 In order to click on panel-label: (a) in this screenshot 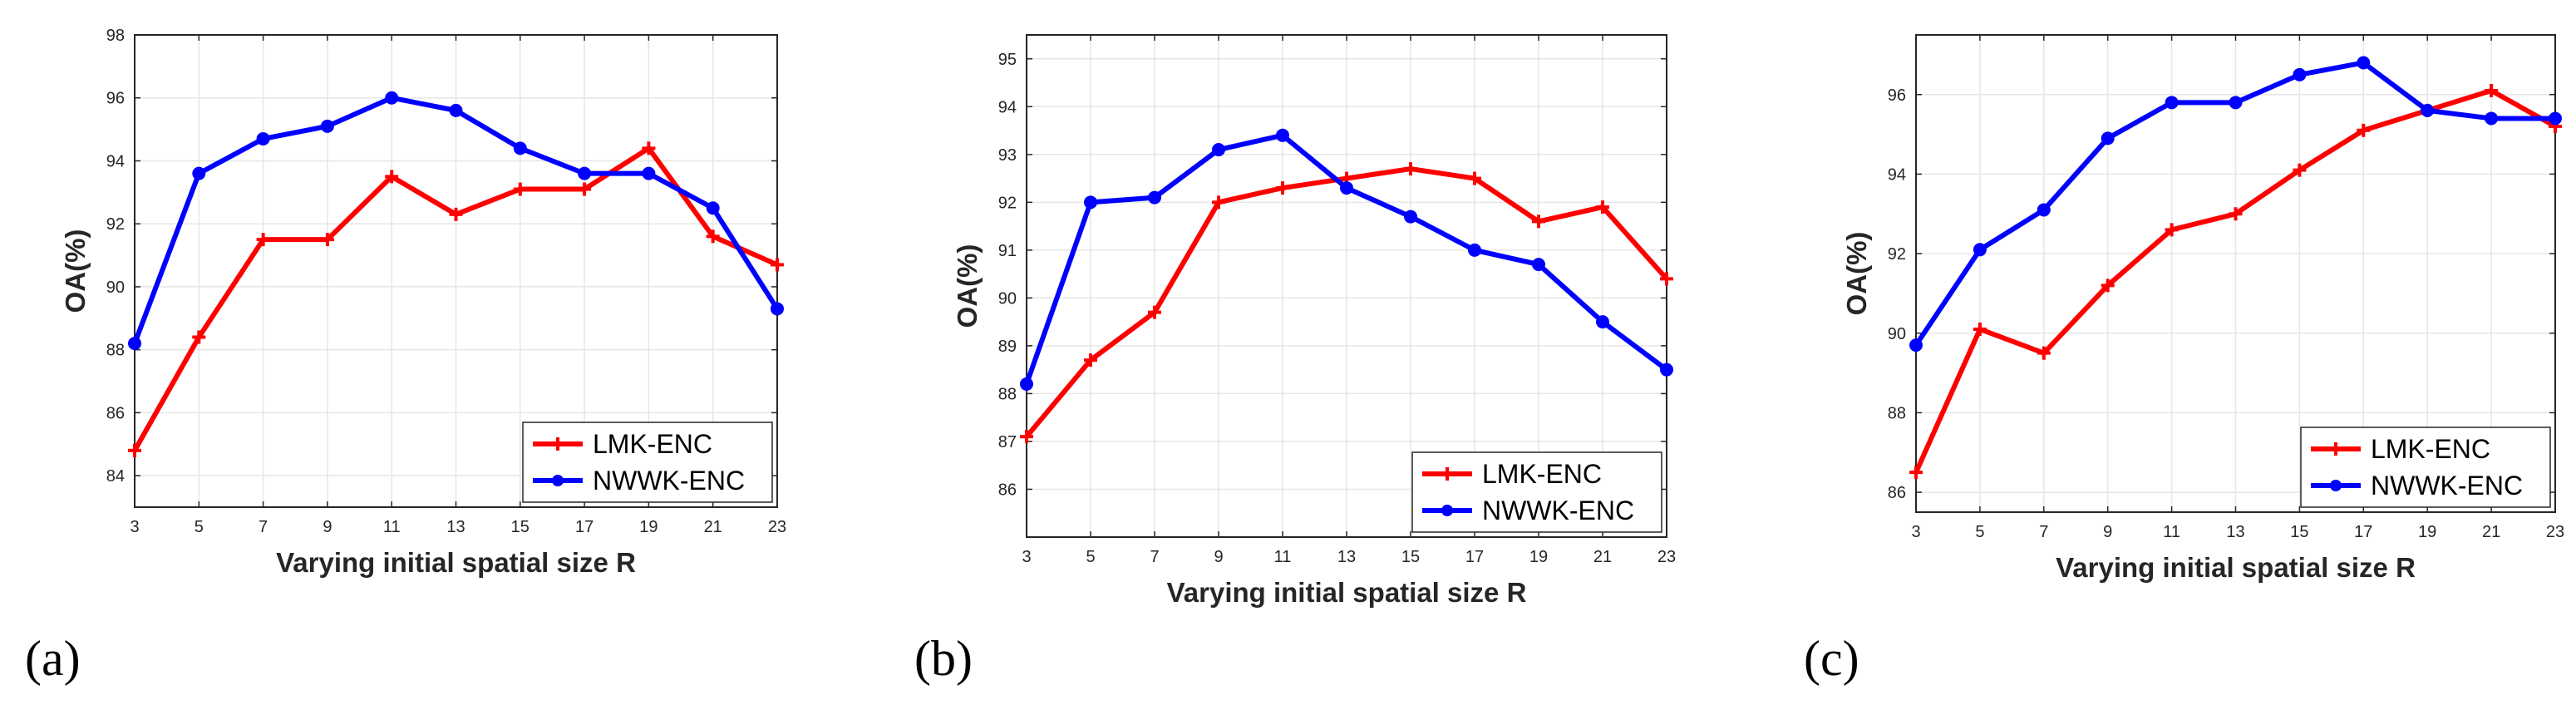, I will do `click(53, 658)`.